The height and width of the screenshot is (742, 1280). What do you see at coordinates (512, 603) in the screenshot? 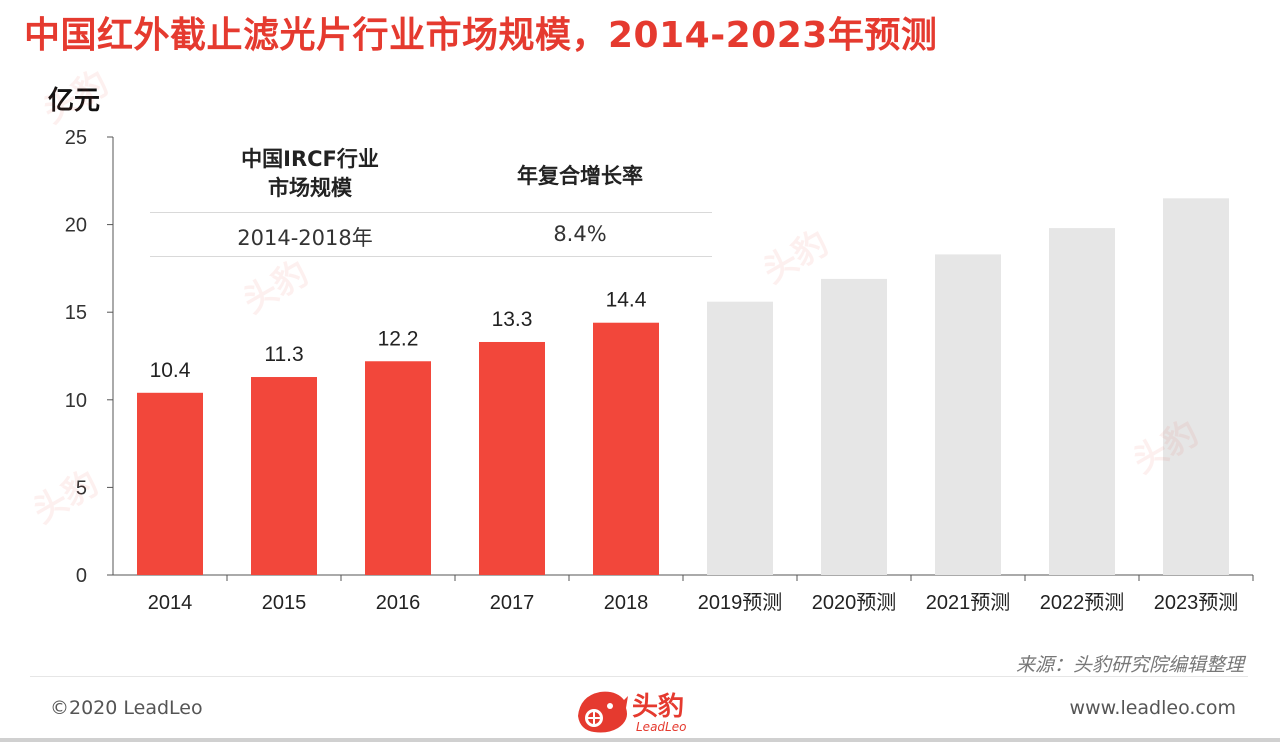
I see `x-tick-label: 2017` at bounding box center [512, 603].